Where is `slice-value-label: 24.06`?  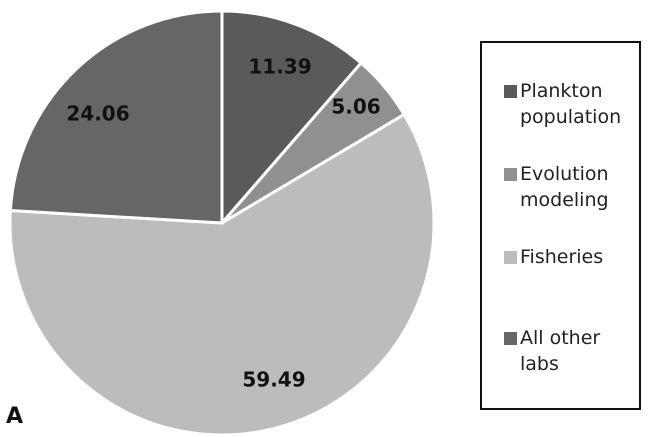 slice-value-label: 24.06 is located at coordinates (97, 114).